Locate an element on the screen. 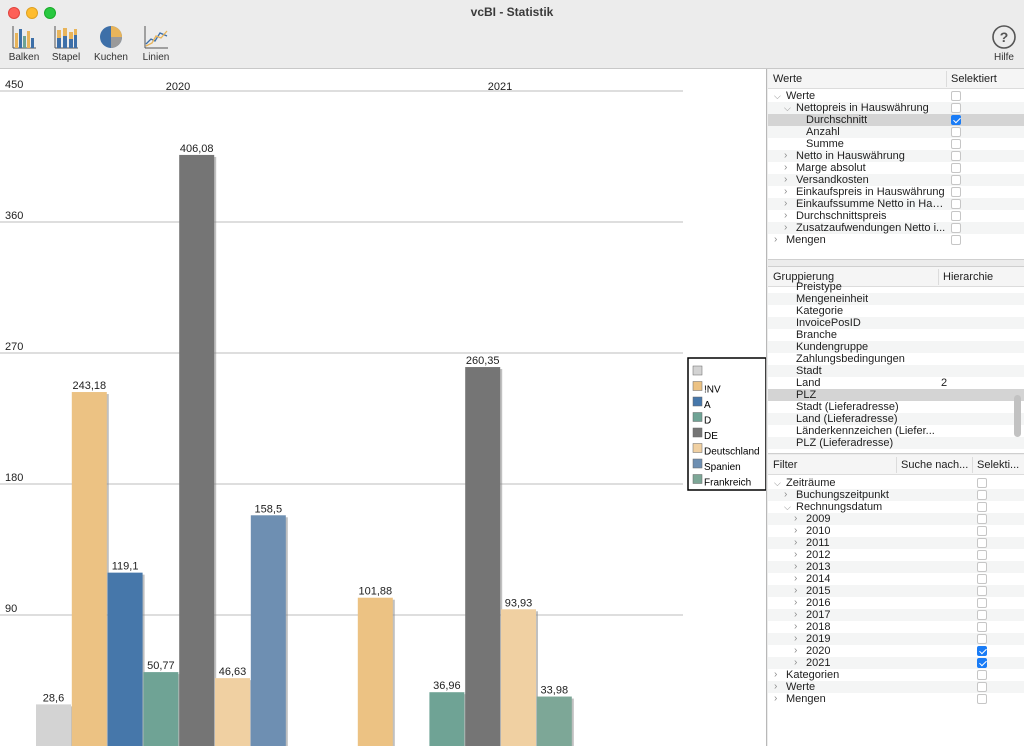 Image resolution: width=1024 pixels, height=746 pixels. filter-tree-item: › 2011 is located at coordinates (896, 543).